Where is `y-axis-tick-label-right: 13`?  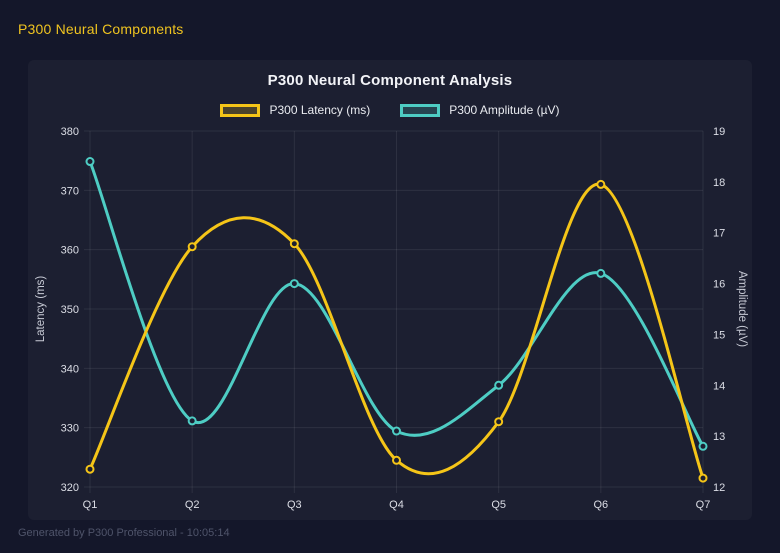
y-axis-tick-label-right: 13 is located at coordinates (719, 437).